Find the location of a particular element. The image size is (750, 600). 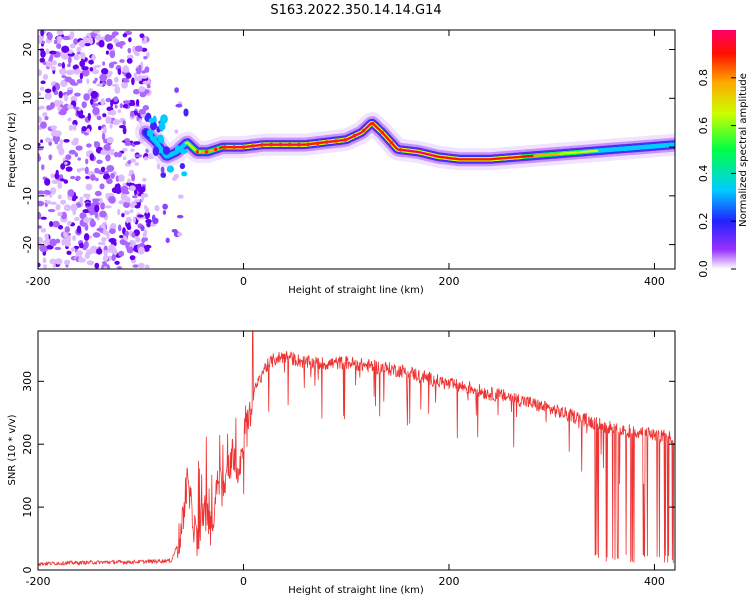

x-tick-label: 0 is located at coordinates (243, 281).